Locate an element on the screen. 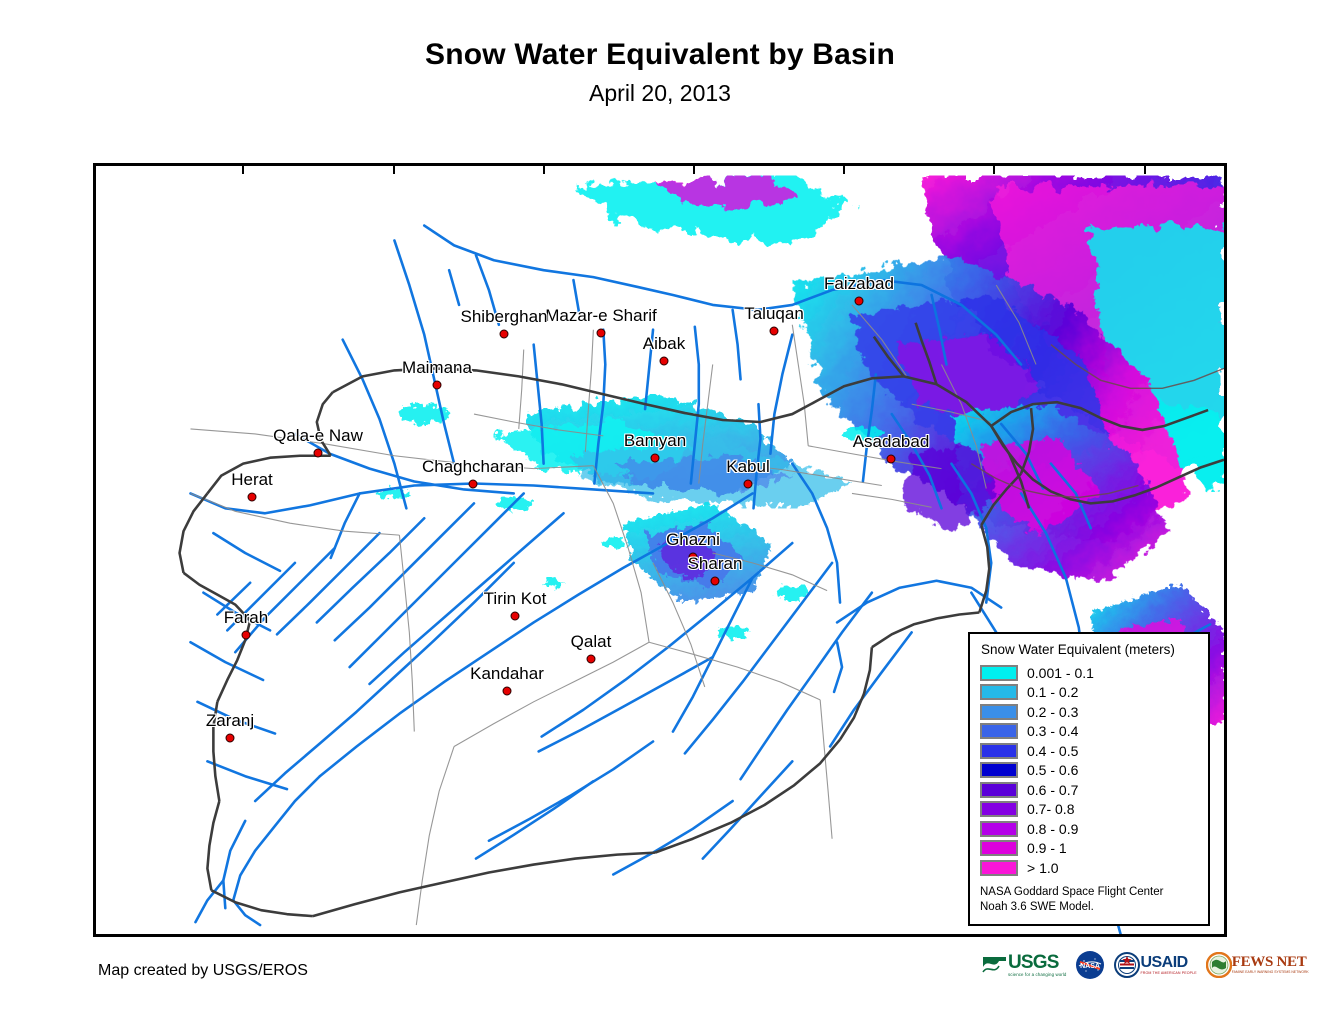 Image resolution: width=1320 pixels, height=1020 pixels. legend-note-line2: Noah 3.6 SWE Model. is located at coordinates (1037, 906).